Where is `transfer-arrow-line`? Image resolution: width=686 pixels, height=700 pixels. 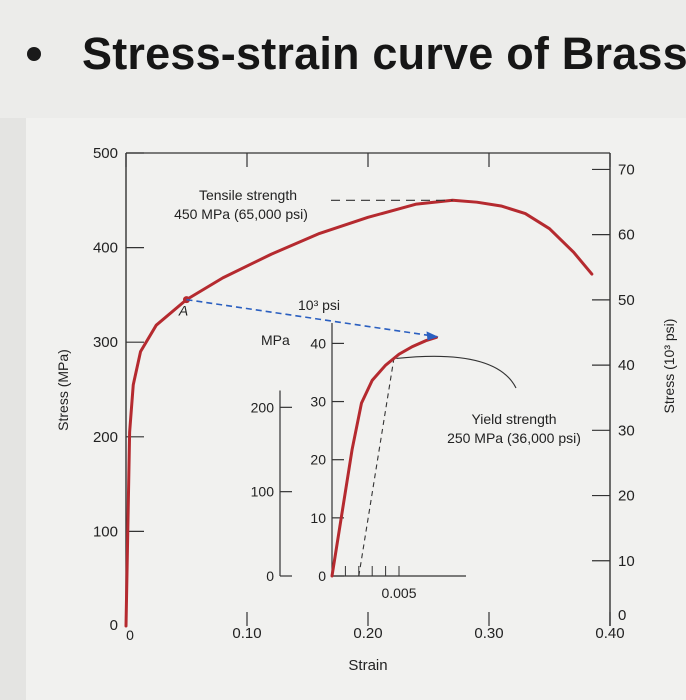
transfer-arrow-line is located at coordinates (307, 317).